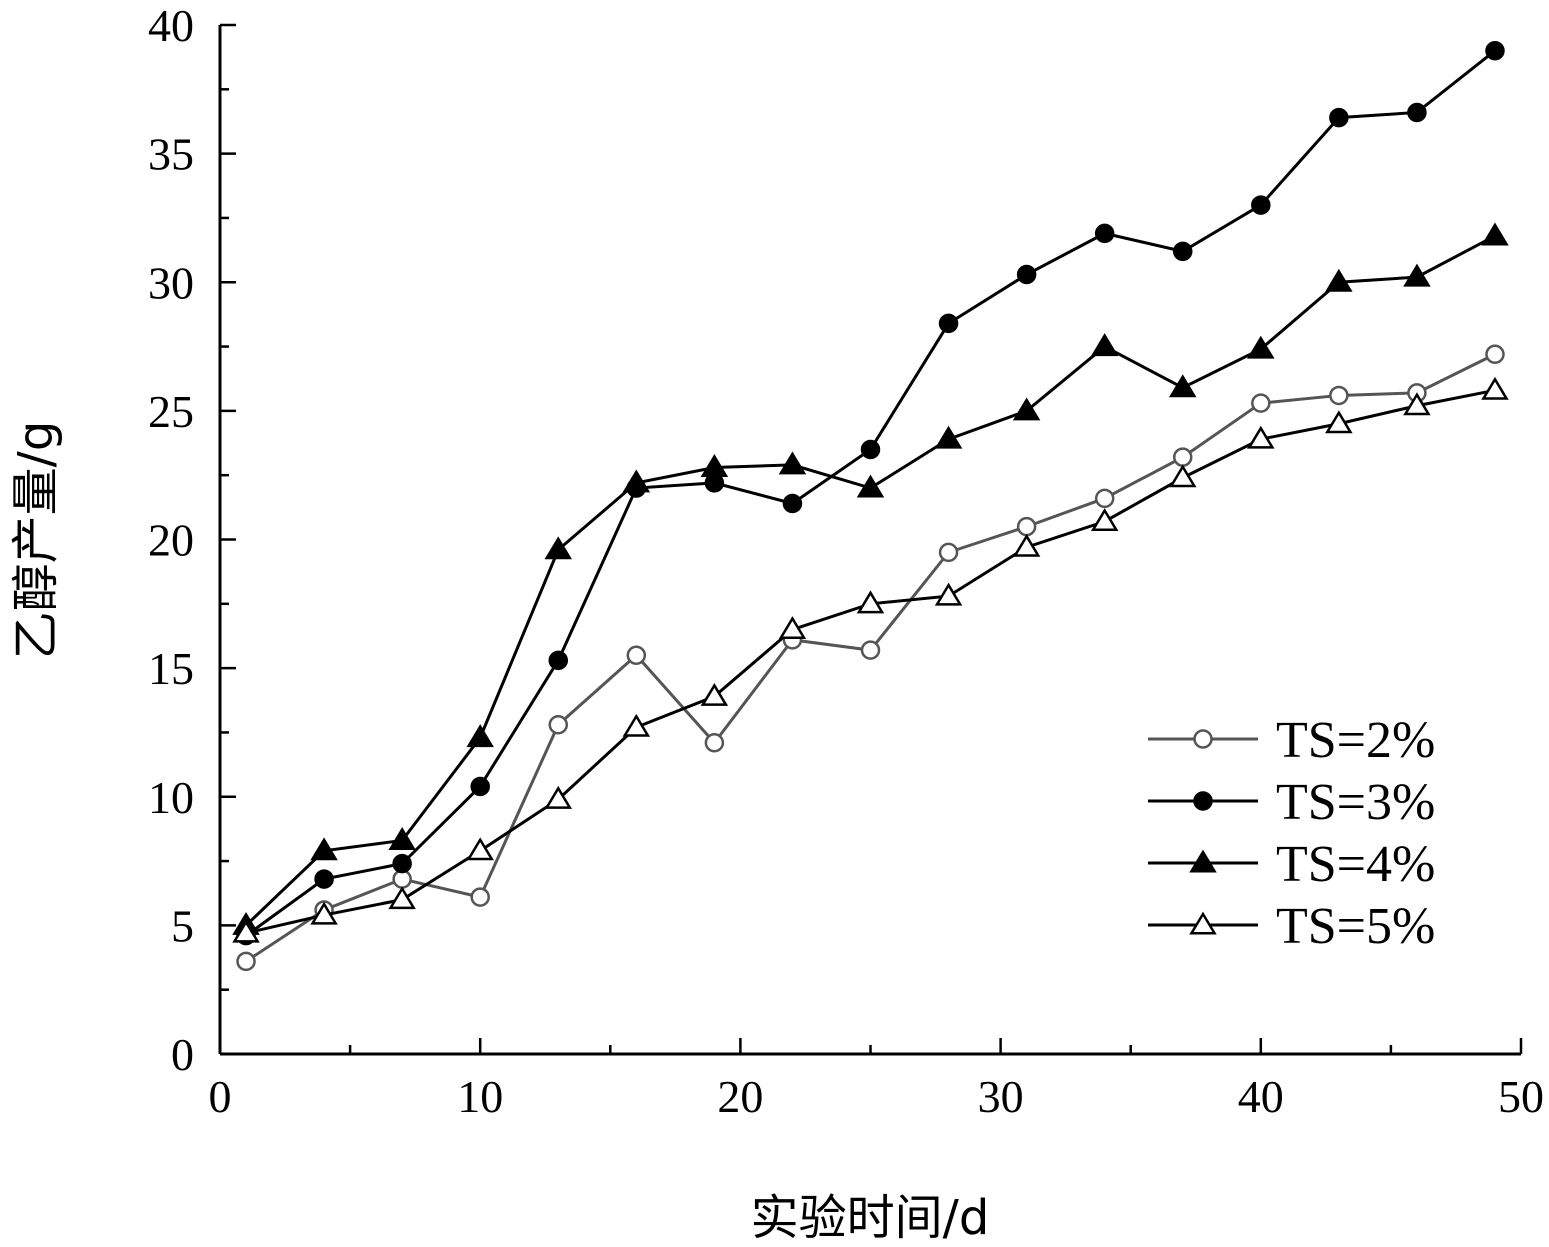  I want to click on x-tick-label: 10, so click(480, 1096).